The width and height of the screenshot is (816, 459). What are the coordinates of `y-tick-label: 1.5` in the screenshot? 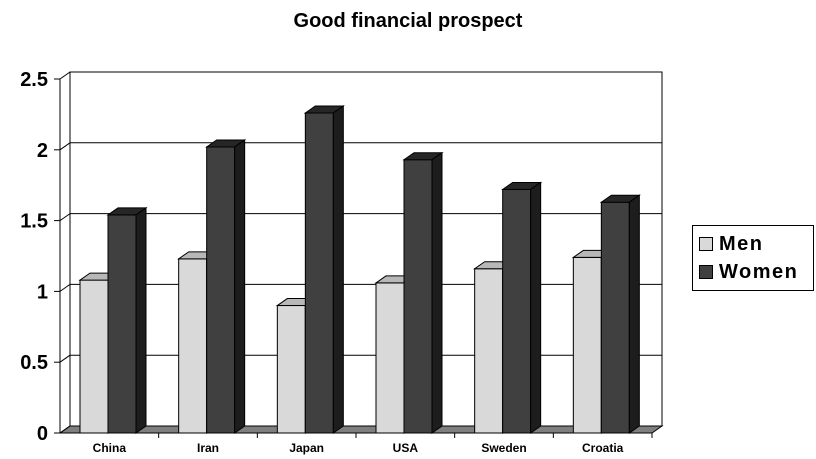 It's located at (34, 222).